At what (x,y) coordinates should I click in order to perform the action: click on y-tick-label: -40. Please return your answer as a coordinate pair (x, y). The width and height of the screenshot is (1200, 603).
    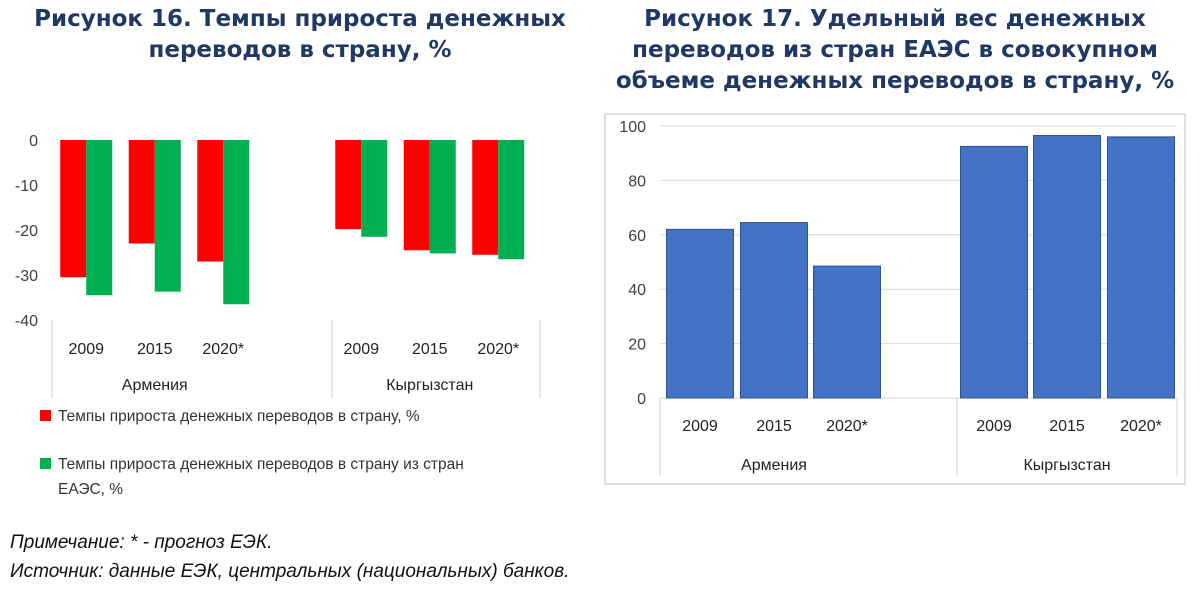
    Looking at the image, I should click on (26, 321).